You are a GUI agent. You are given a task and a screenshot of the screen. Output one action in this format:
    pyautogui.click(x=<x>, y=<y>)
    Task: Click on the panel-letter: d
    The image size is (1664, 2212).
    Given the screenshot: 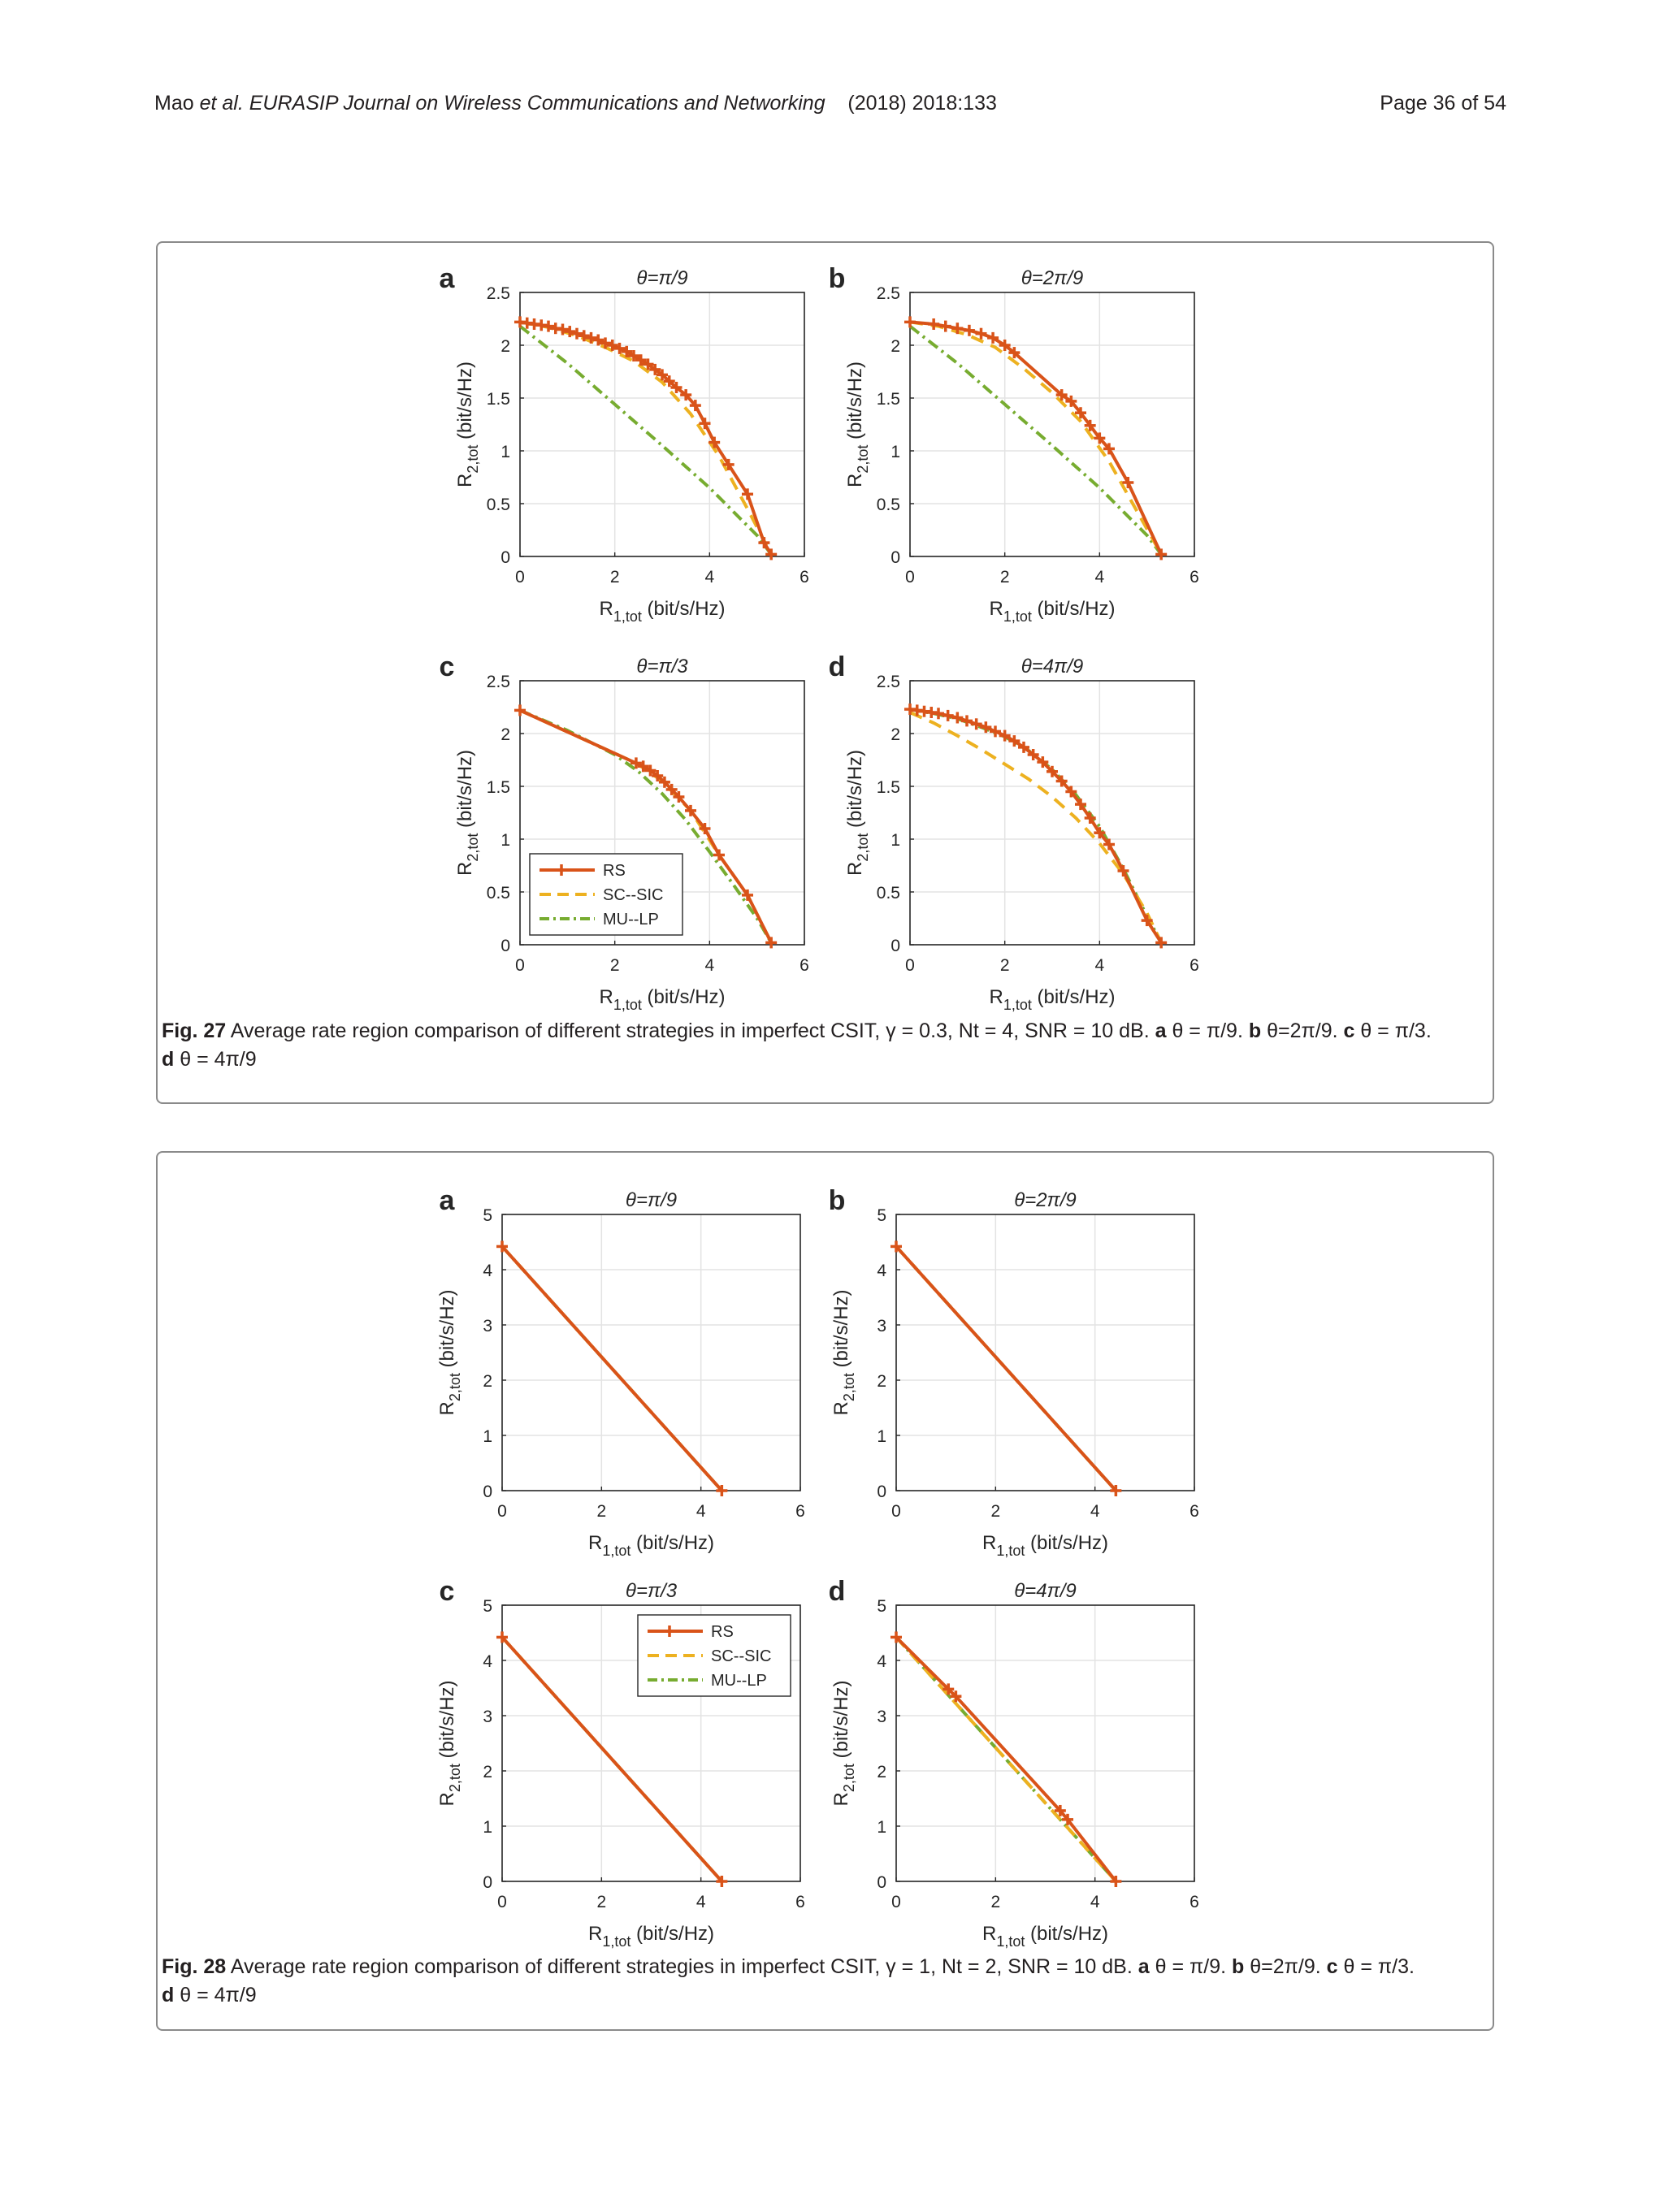 What is the action you would take?
    pyautogui.click(x=837, y=1591)
    